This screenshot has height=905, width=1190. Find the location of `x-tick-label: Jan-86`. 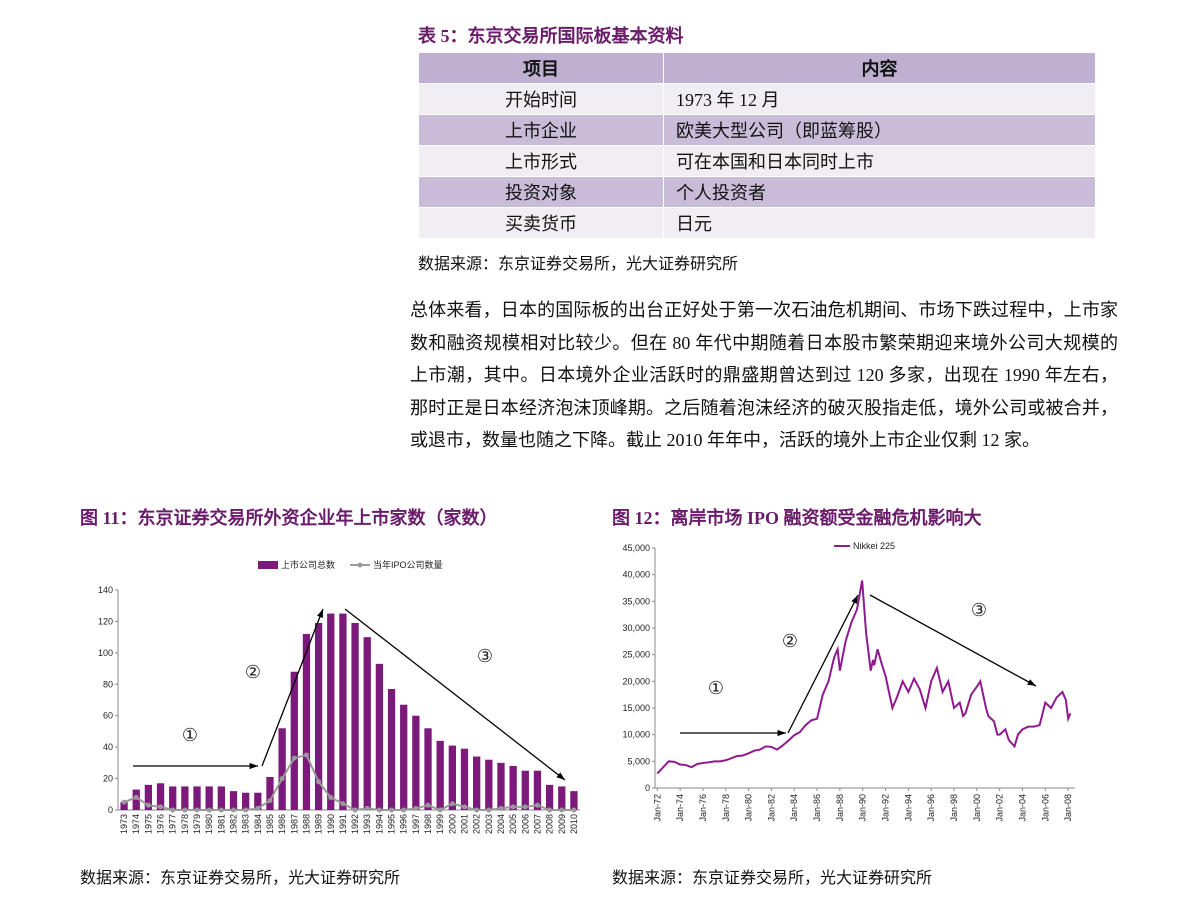

x-tick-label: Jan-86 is located at coordinates (817, 808).